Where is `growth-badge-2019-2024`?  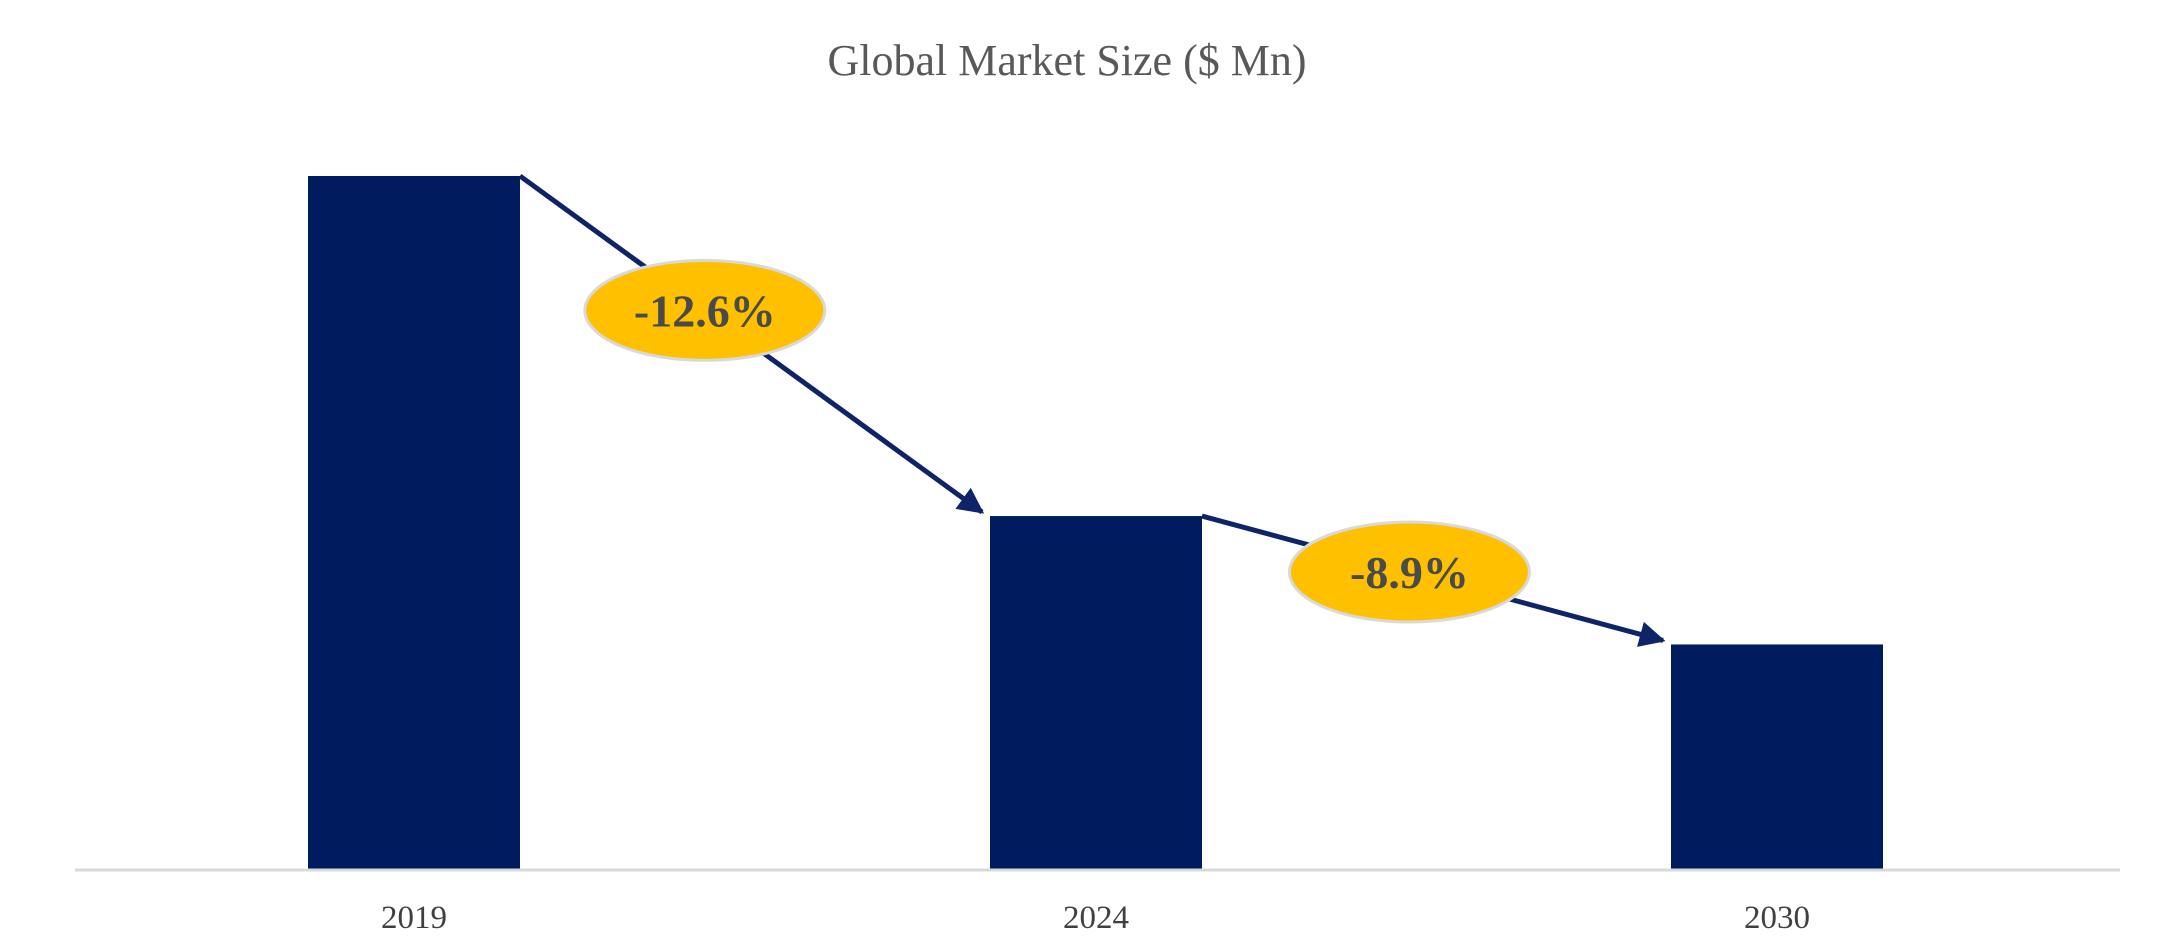
growth-badge-2019-2024 is located at coordinates (705, 310).